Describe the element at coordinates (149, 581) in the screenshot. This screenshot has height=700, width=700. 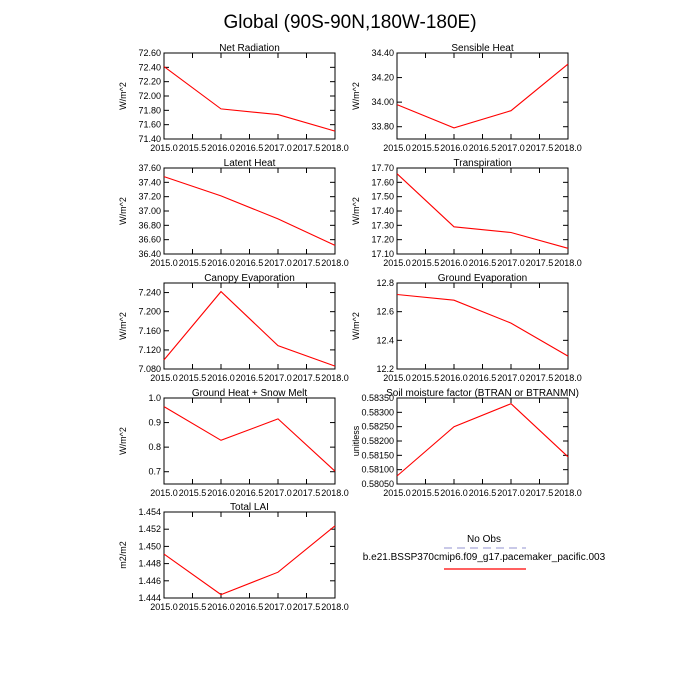
I see `y-tick-label: 1.446` at that location.